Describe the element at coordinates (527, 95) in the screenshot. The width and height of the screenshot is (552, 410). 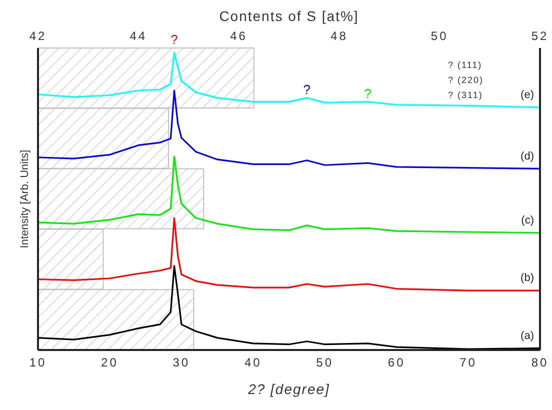
I see `series-label: (e)` at that location.